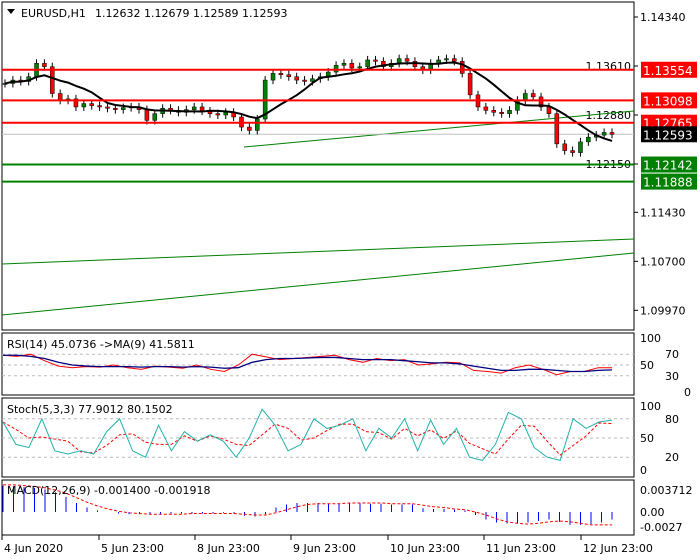 Image resolution: width=700 pixels, height=560 pixels. Describe the element at coordinates (609, 115) in the screenshot. I see `y-tick-label: 1.12880` at that location.